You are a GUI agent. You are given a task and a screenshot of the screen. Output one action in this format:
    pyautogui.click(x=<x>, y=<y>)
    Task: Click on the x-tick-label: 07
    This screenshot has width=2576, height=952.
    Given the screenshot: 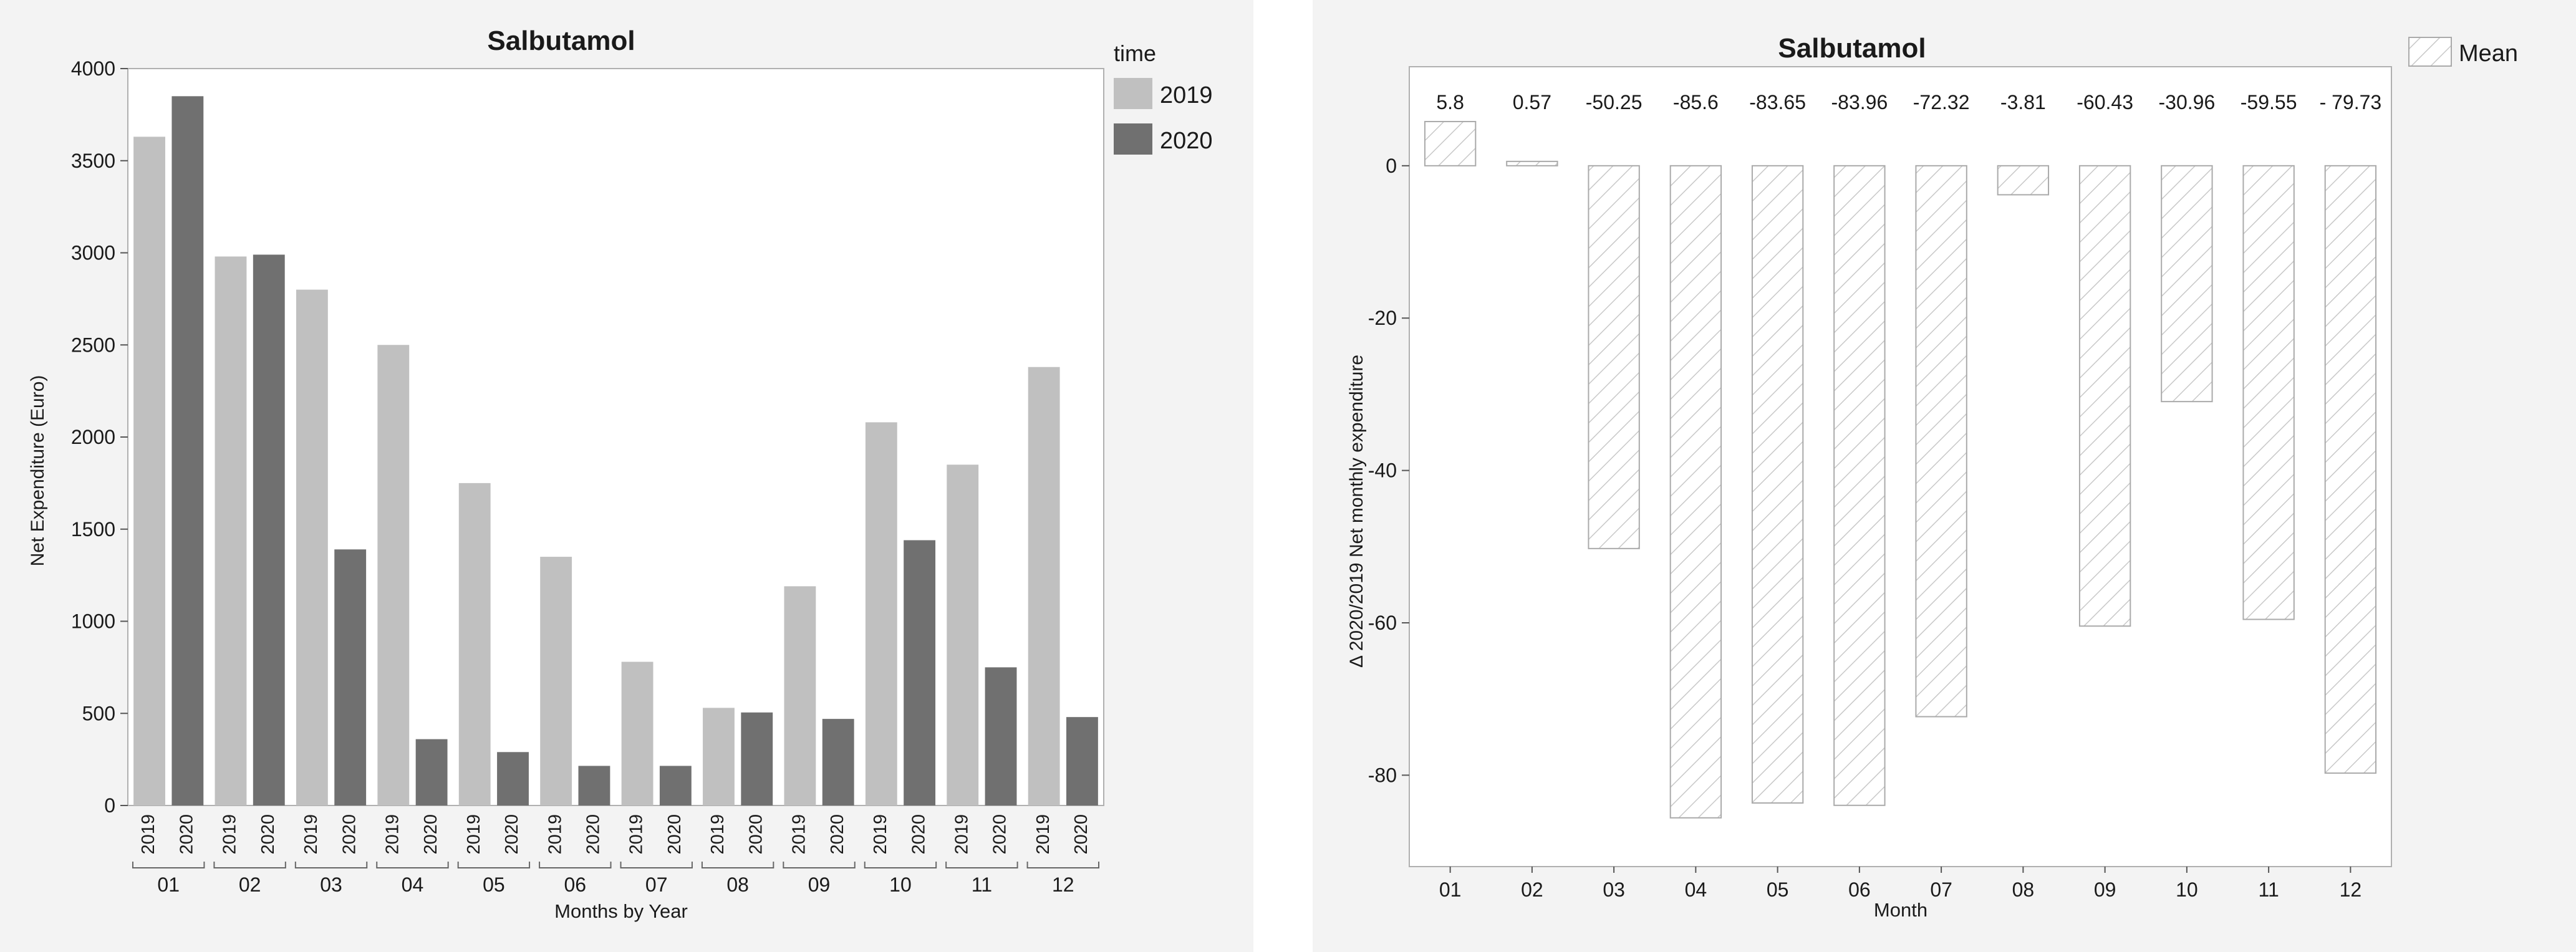 What is the action you would take?
    pyautogui.click(x=1941, y=890)
    